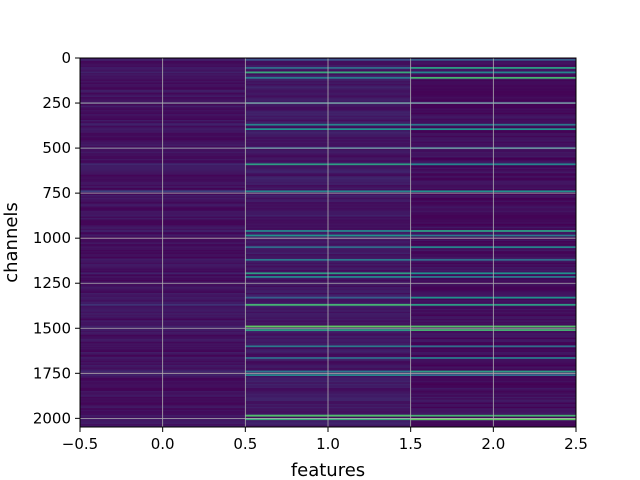 This screenshot has height=480, width=640. What do you see at coordinates (52, 238) in the screenshot?
I see `y-tick-label: 1000` at bounding box center [52, 238].